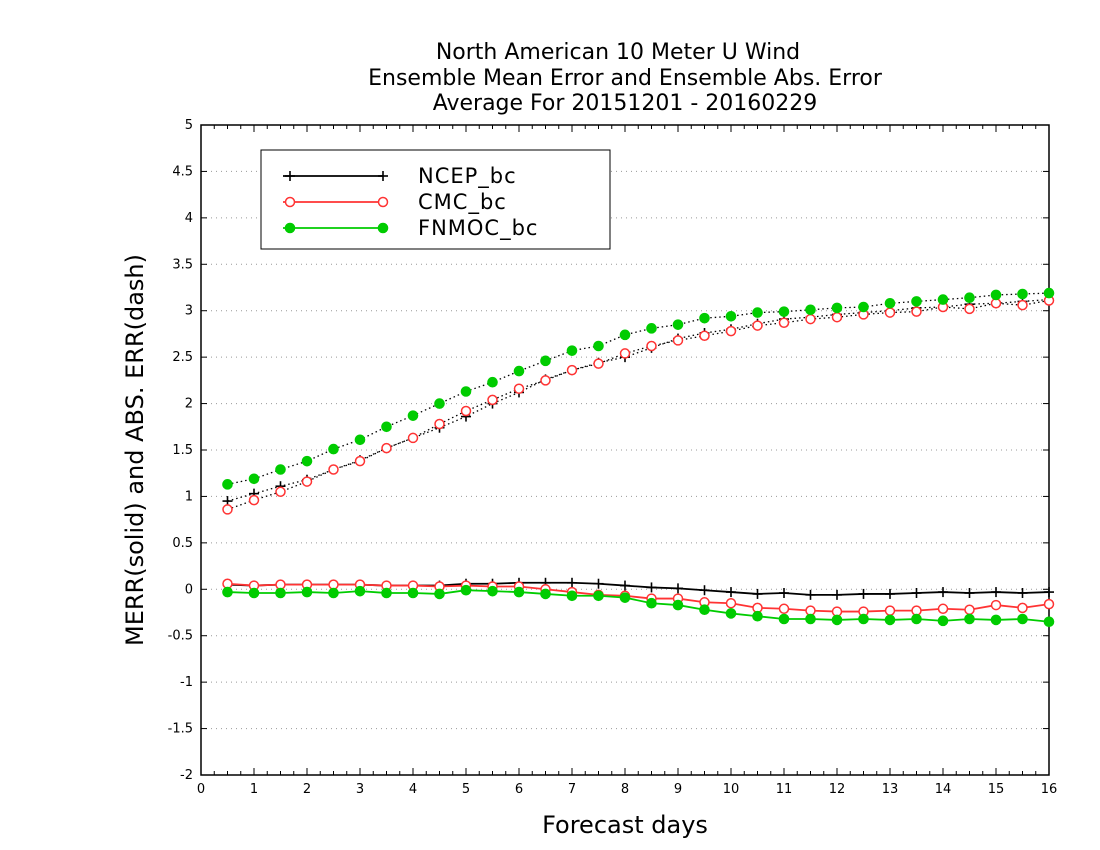 The width and height of the screenshot is (1100, 850). I want to click on legend-marker-cmc-bc, so click(290, 202).